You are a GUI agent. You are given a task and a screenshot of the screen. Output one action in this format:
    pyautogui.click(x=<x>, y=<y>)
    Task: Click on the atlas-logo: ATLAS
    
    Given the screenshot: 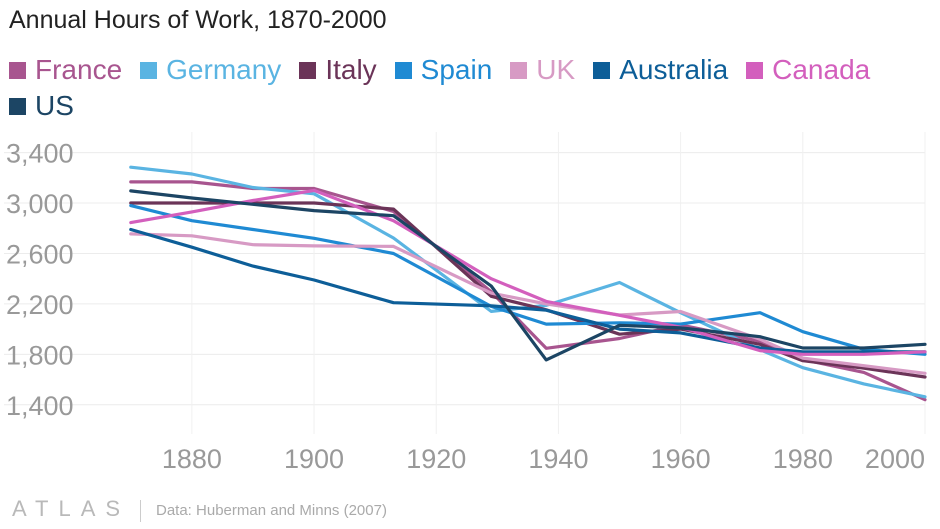 What is the action you would take?
    pyautogui.click(x=71, y=508)
    